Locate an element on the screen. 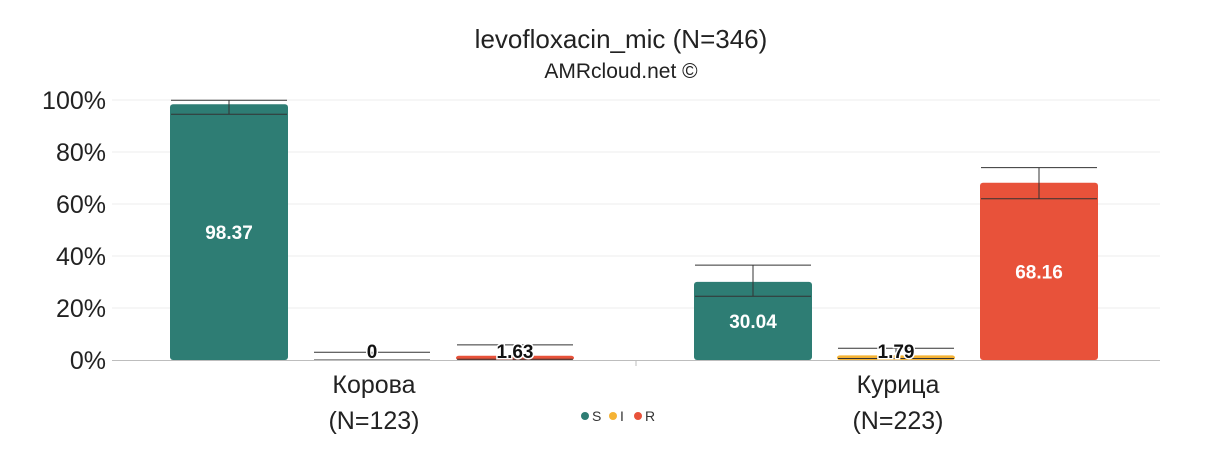 Image resolution: width=1221 pixels, height=457 pixels. data-label: 1.79 is located at coordinates (896, 352).